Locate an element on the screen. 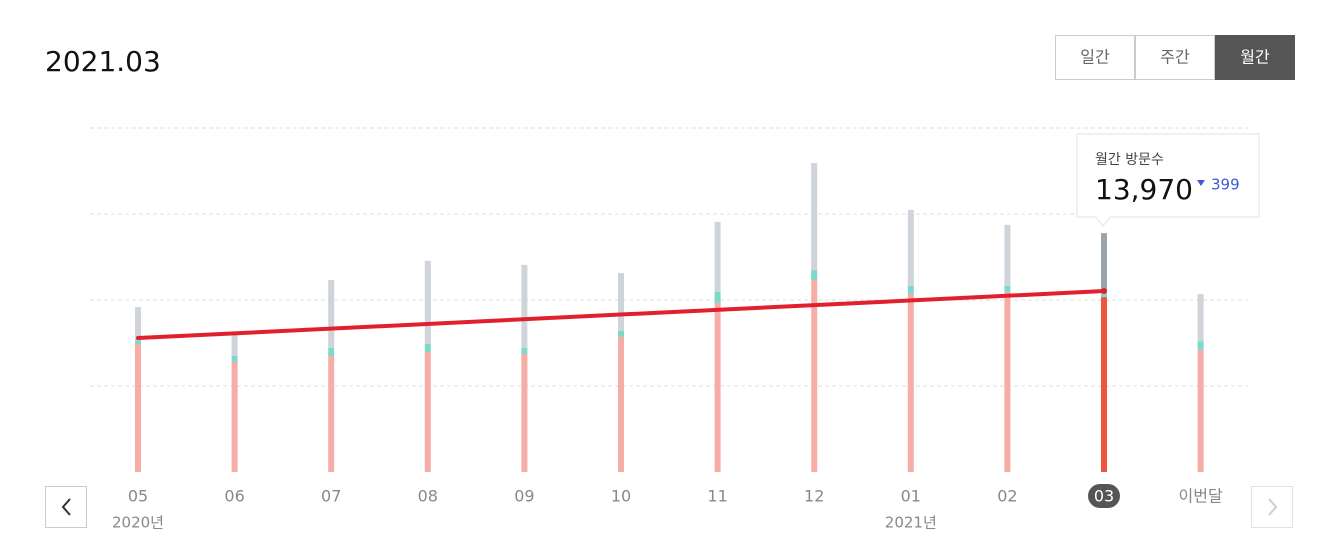  tab-label: 일간 is located at coordinates (1095, 57).